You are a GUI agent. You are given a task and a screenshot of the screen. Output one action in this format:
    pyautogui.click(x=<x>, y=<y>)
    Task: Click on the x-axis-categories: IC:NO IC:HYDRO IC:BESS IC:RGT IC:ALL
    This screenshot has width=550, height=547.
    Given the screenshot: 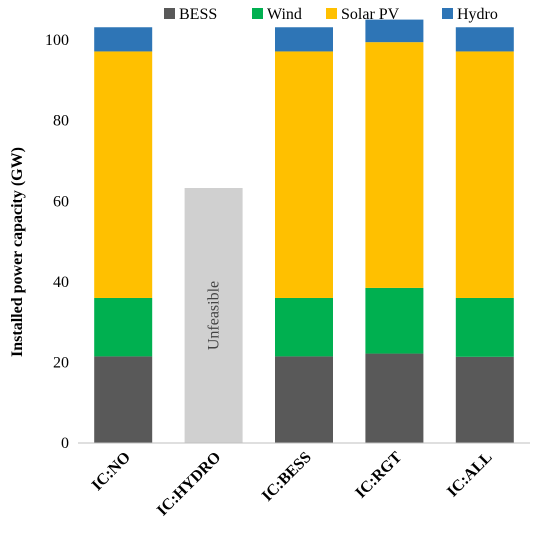 What is the action you would take?
    pyautogui.click(x=292, y=484)
    